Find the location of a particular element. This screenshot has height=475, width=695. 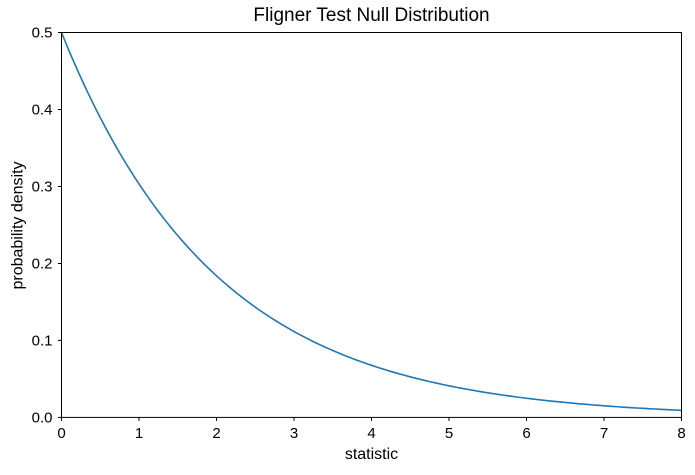

svg-text: 2 is located at coordinates (216, 433).